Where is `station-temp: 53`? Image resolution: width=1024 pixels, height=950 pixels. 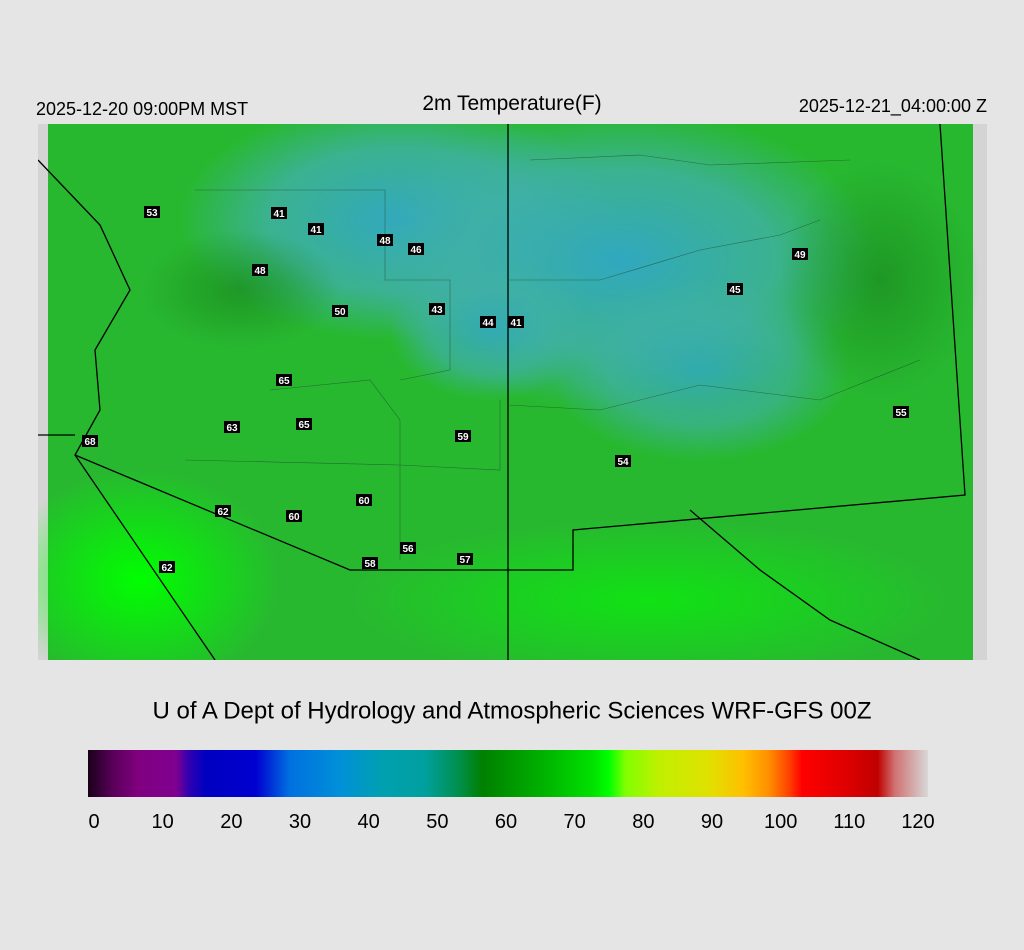
station-temp: 53 is located at coordinates (152, 213).